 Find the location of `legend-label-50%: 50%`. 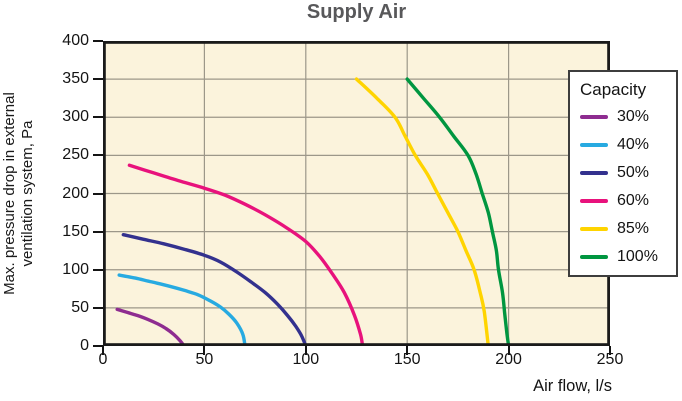

legend-label-50%: 50% is located at coordinates (633, 172).